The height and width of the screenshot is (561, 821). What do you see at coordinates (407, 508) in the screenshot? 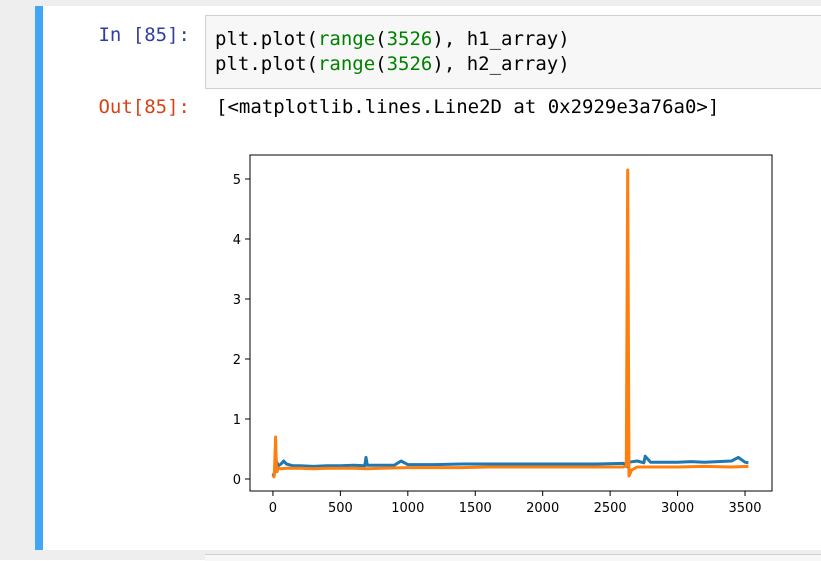
I see `x-tick-label: 1000` at bounding box center [407, 508].